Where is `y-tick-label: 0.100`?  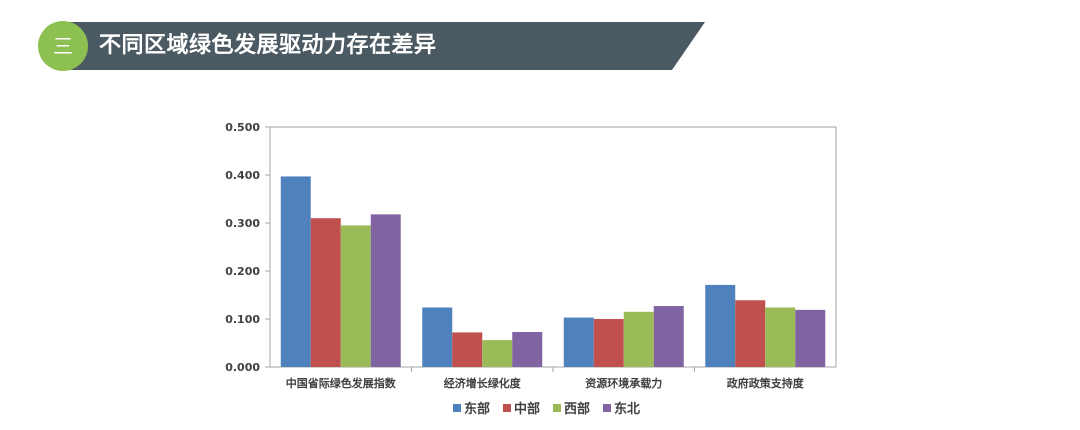 y-tick-label: 0.100 is located at coordinates (242, 319).